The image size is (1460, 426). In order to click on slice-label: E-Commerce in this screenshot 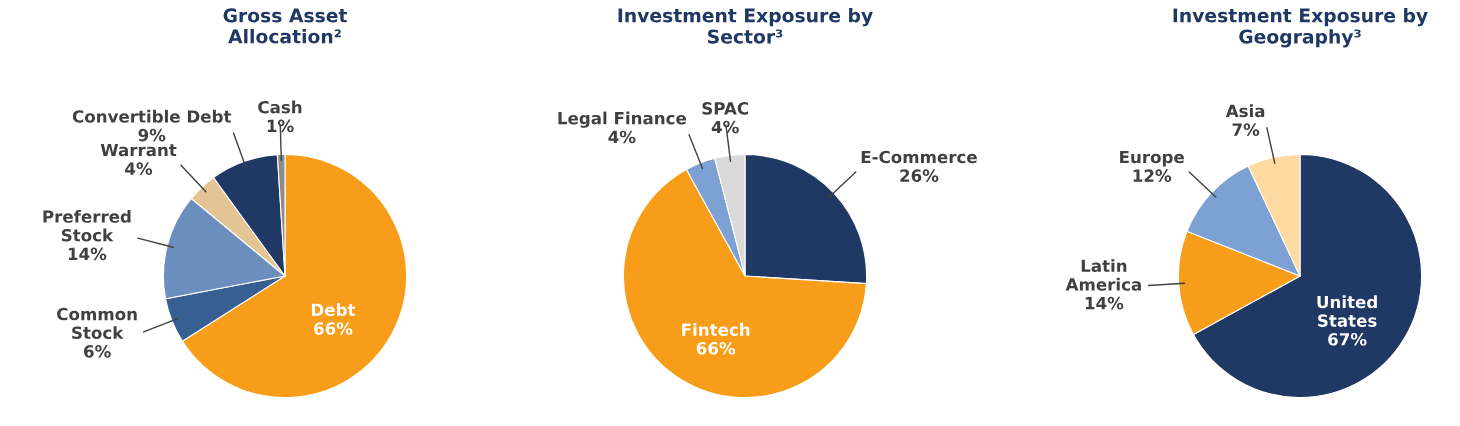, I will do `click(919, 157)`.